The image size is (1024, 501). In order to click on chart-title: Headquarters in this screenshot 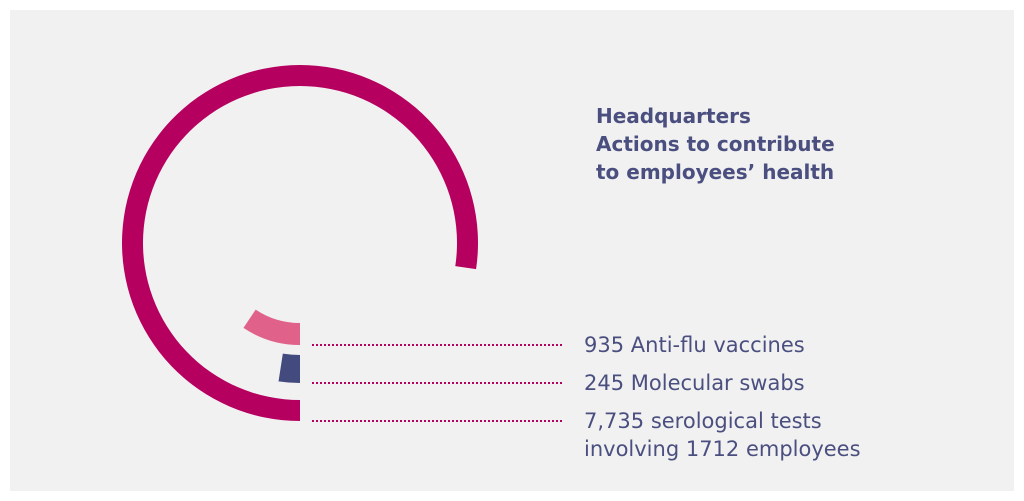, I will do `click(673, 116)`.